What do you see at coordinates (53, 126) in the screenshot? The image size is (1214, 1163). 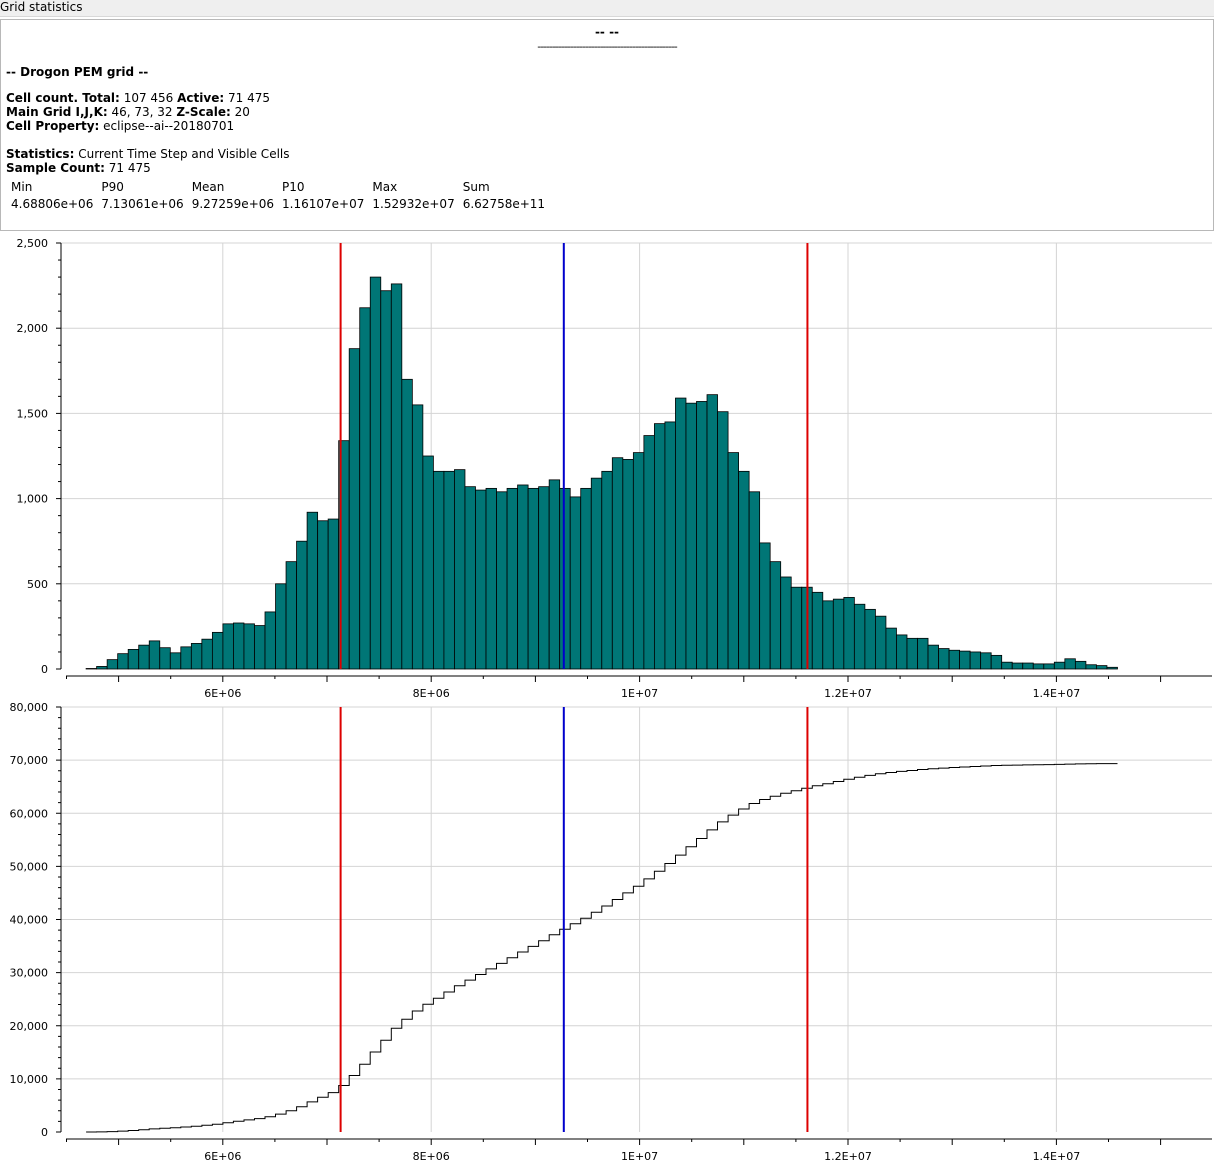 I see `cell-property-label: Cell Property:` at bounding box center [53, 126].